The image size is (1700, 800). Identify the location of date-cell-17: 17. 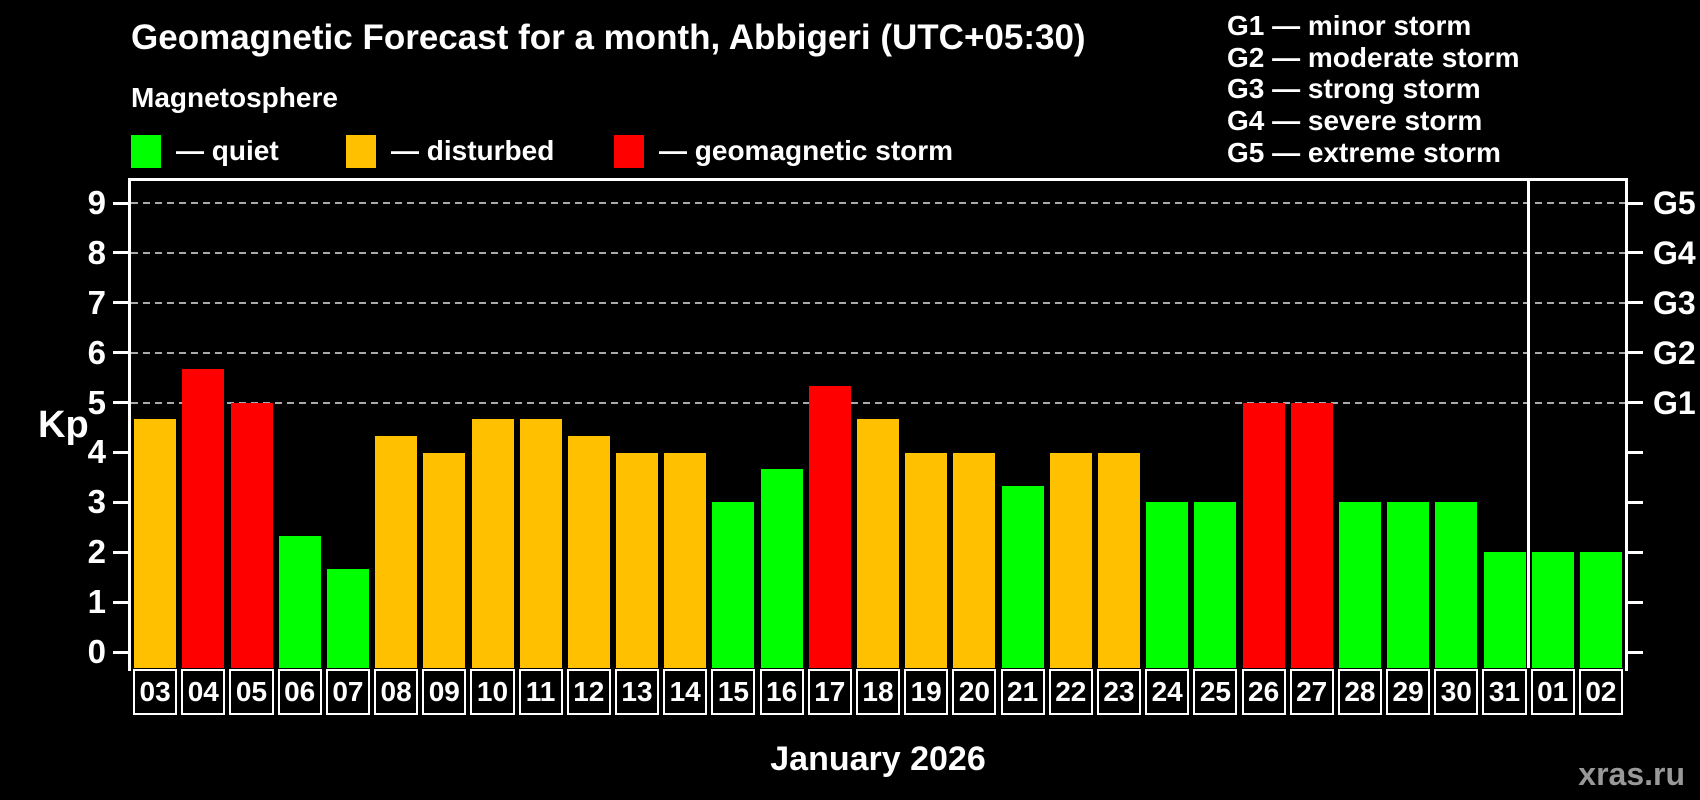
(829, 692).